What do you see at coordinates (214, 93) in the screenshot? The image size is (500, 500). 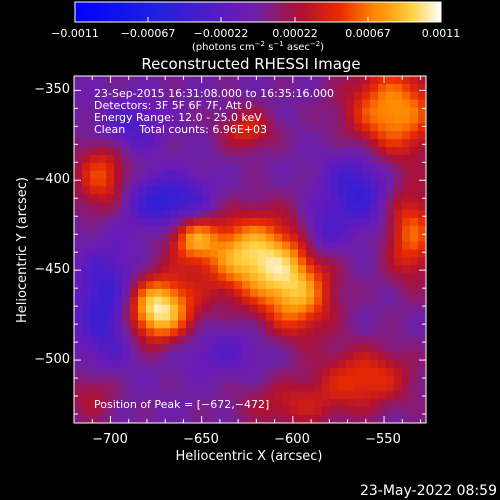 I see `annotation-time-range: 23-Sep-2015 16:31:08.000 to 16:35:16.000` at bounding box center [214, 93].